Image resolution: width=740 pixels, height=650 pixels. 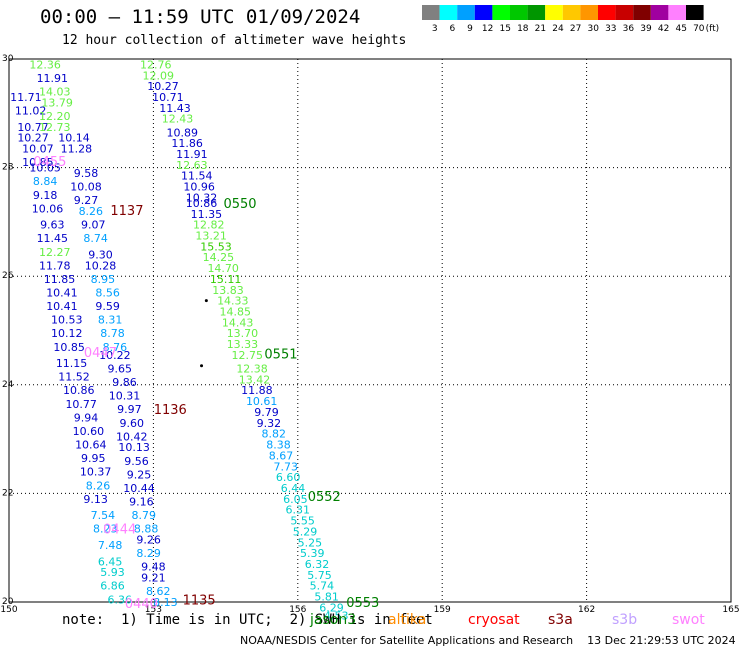 I want to click on swh-value: 12.36, so click(x=45, y=64).